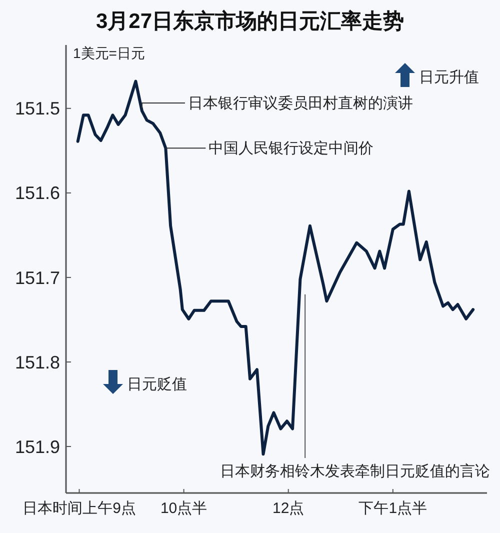 Image resolution: width=500 pixels, height=533 pixels. I want to click on annotation: 日本财务相铃木发表牵制日元贬值的言论, so click(355, 471).